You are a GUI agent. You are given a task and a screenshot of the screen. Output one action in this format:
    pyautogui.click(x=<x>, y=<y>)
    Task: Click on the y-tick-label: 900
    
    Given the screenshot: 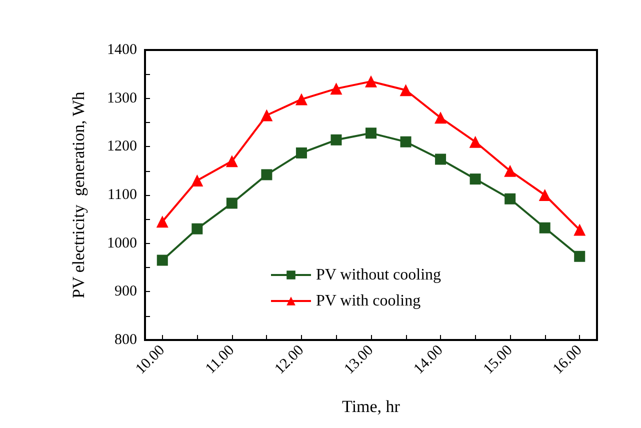 What is the action you would take?
    pyautogui.click(x=125, y=292)
    